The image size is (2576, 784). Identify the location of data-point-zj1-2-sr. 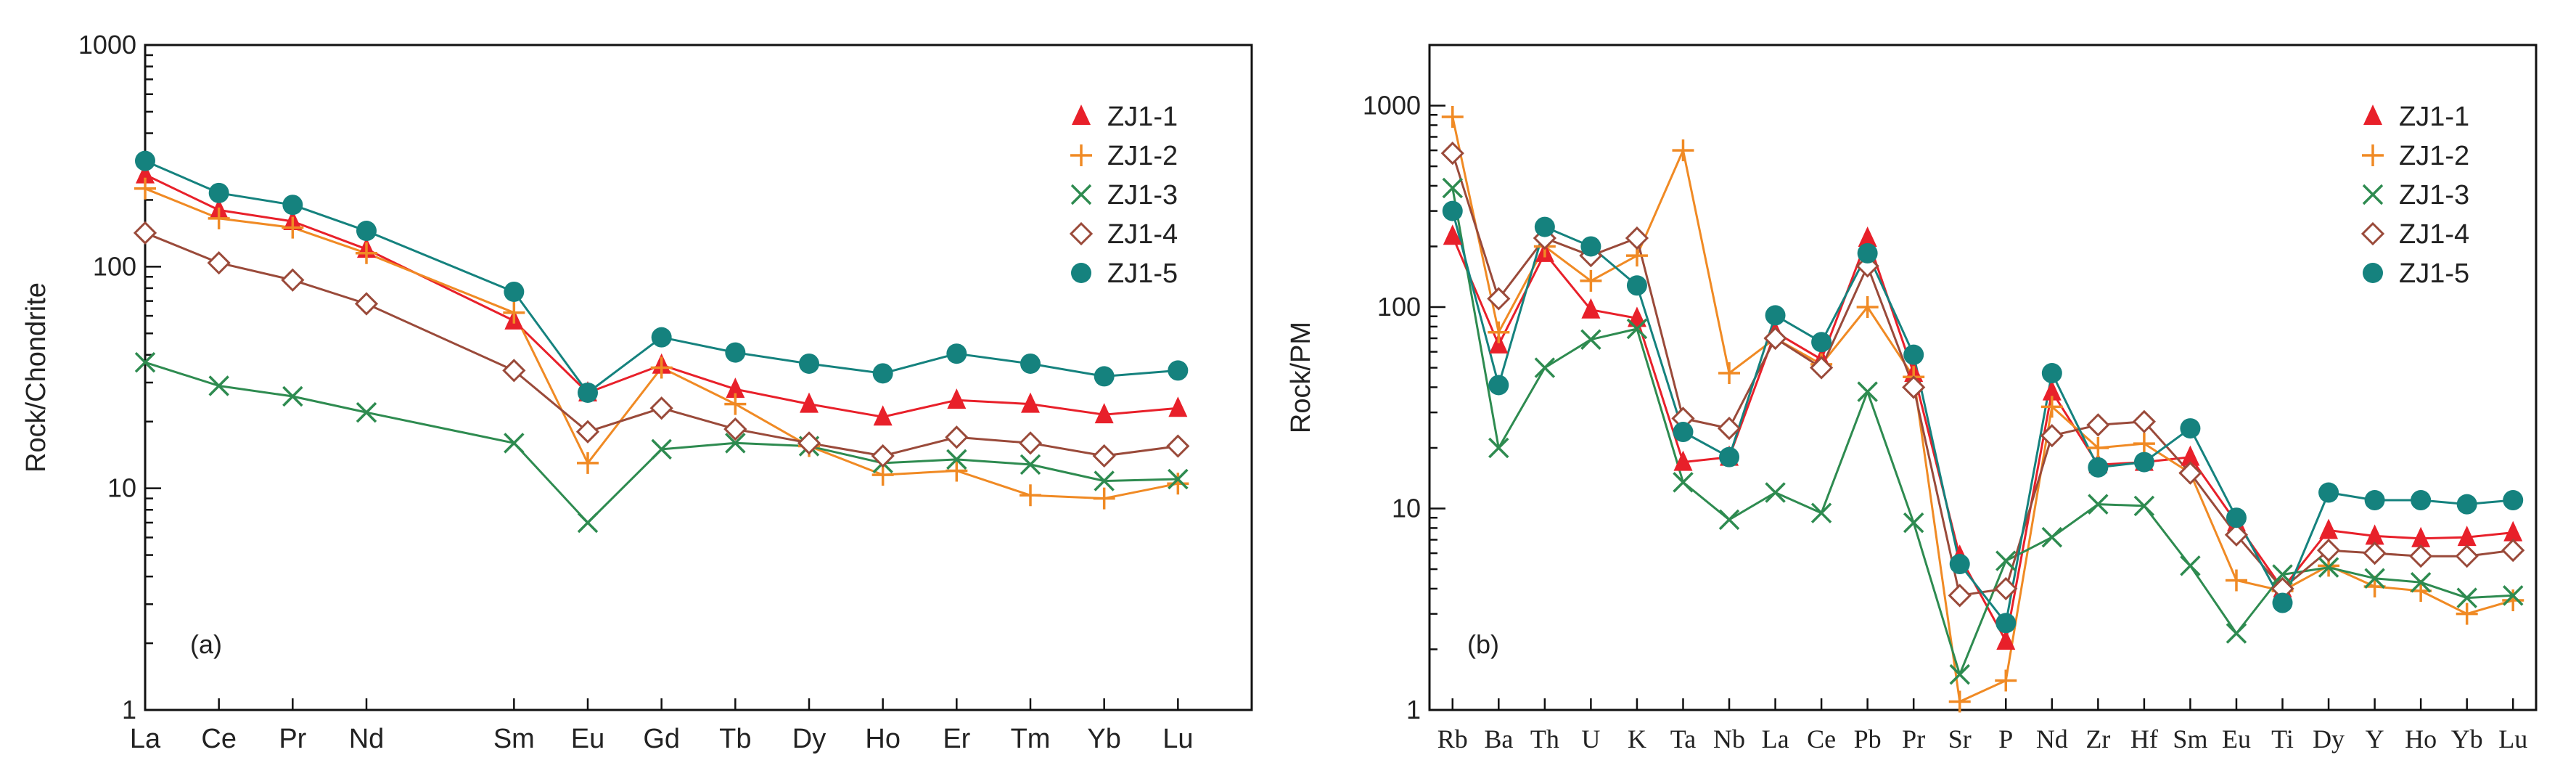
(1959, 702).